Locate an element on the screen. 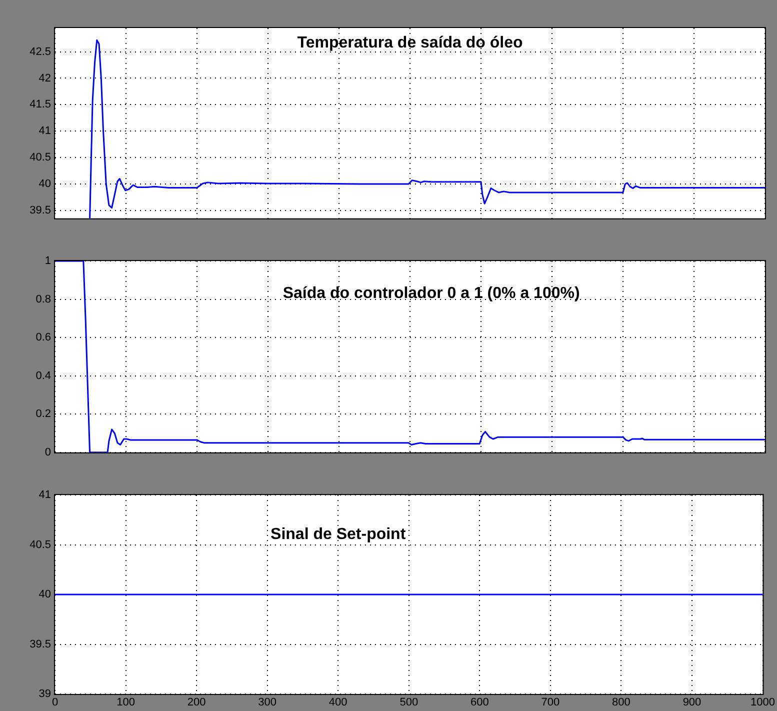  x-tick-label: 400 is located at coordinates (338, 702).